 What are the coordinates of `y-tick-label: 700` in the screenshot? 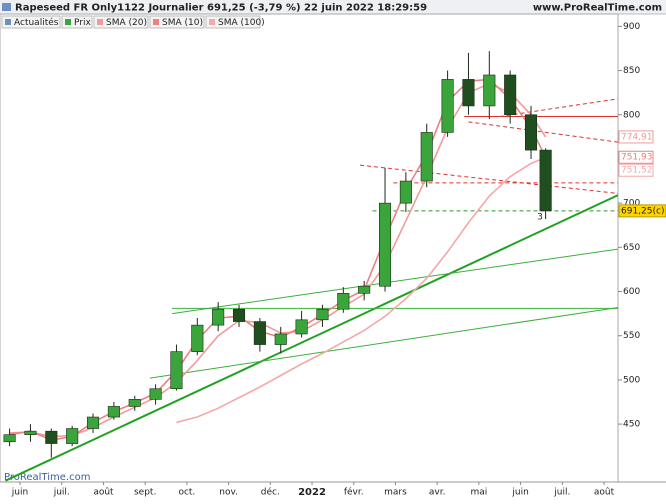 It's located at (631, 204).